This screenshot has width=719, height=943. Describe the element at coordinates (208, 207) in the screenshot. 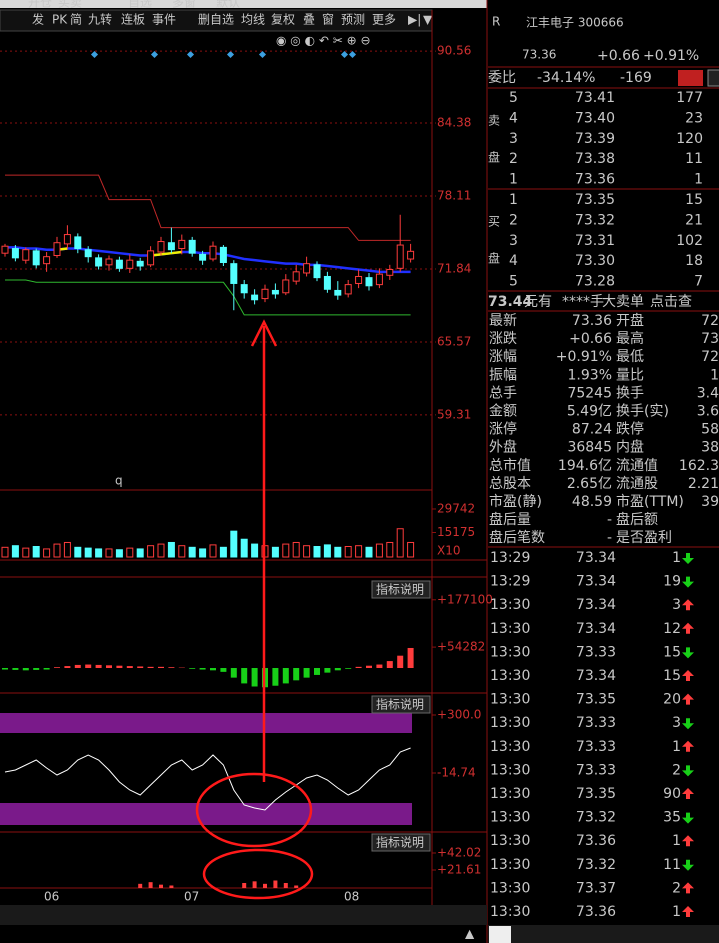

I see `indicator-line` at that location.